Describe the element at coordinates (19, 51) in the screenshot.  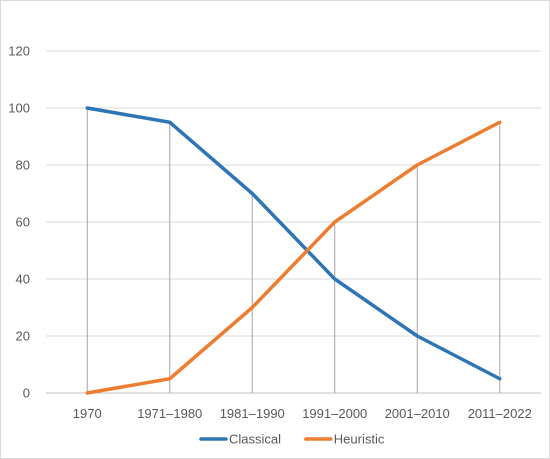
I see `y-tick-label: 120` at that location.